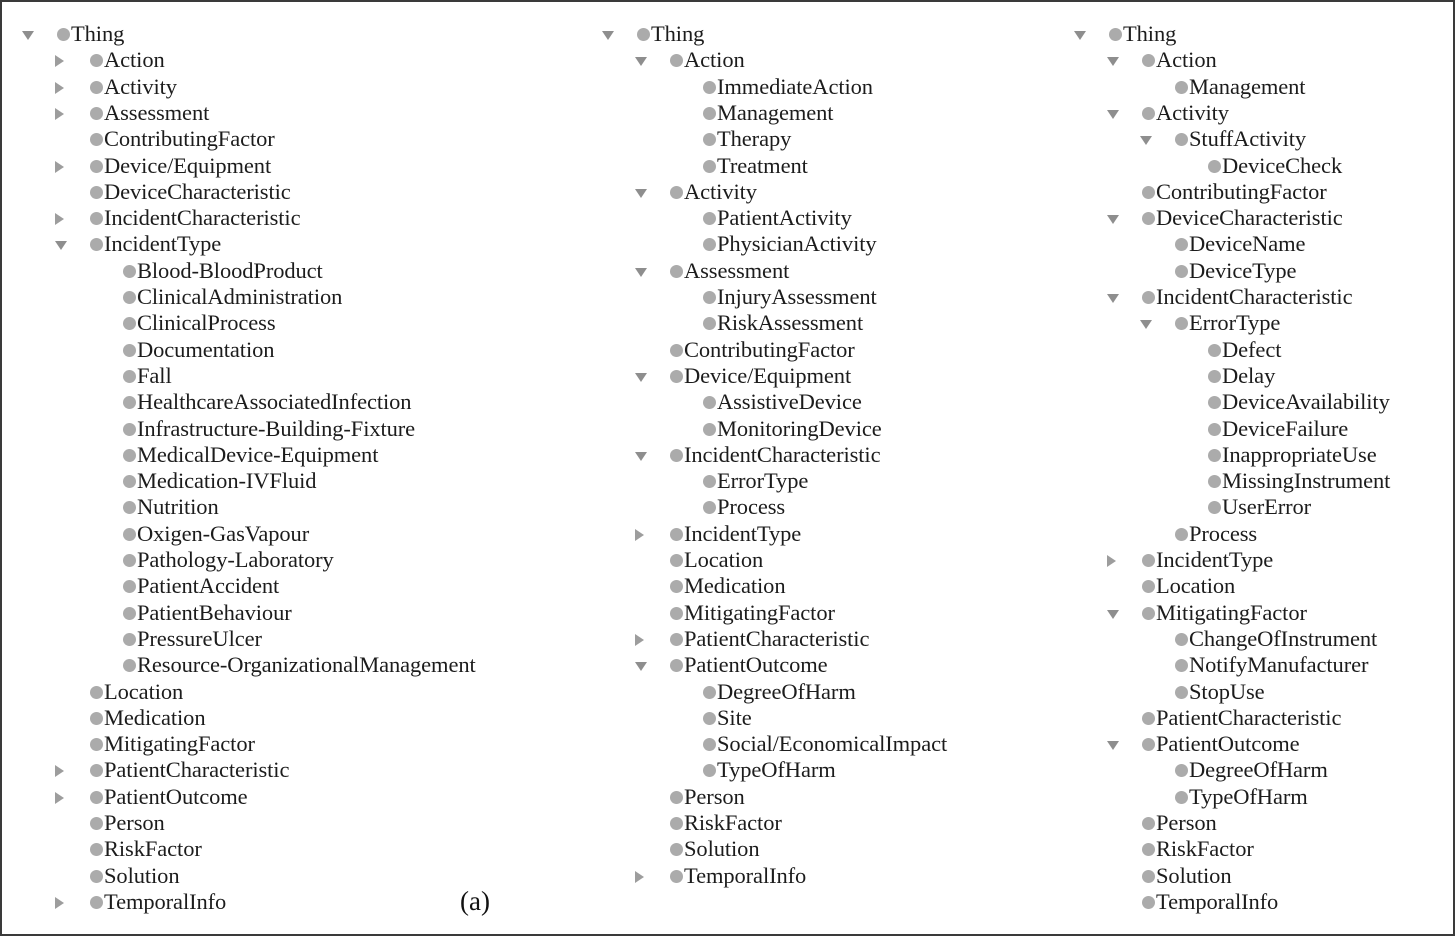 Image resolution: width=1455 pixels, height=936 pixels. What do you see at coordinates (206, 323) in the screenshot?
I see `tree-node-label: ClinicalProcess` at bounding box center [206, 323].